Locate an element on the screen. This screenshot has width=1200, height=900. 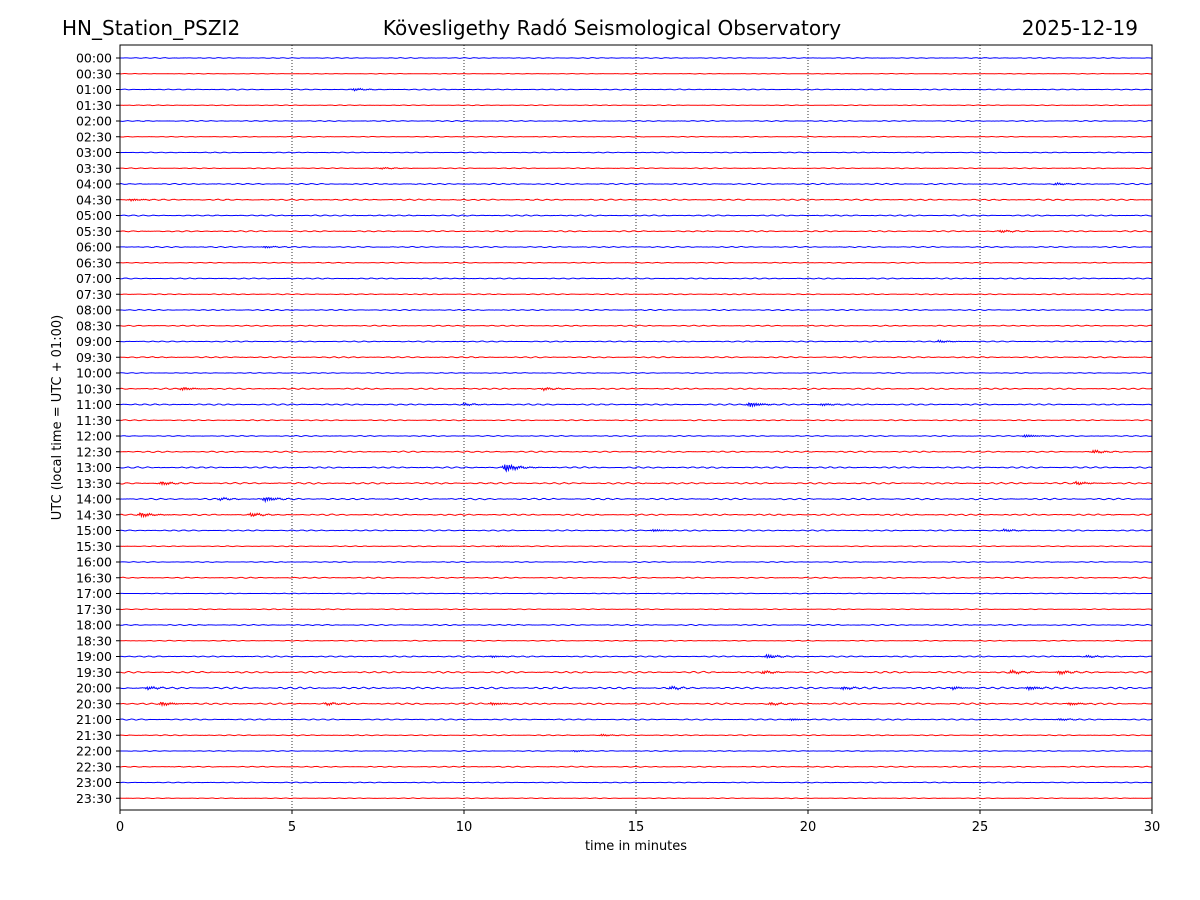
y-tick-label: 19:00 is located at coordinates (94, 656).